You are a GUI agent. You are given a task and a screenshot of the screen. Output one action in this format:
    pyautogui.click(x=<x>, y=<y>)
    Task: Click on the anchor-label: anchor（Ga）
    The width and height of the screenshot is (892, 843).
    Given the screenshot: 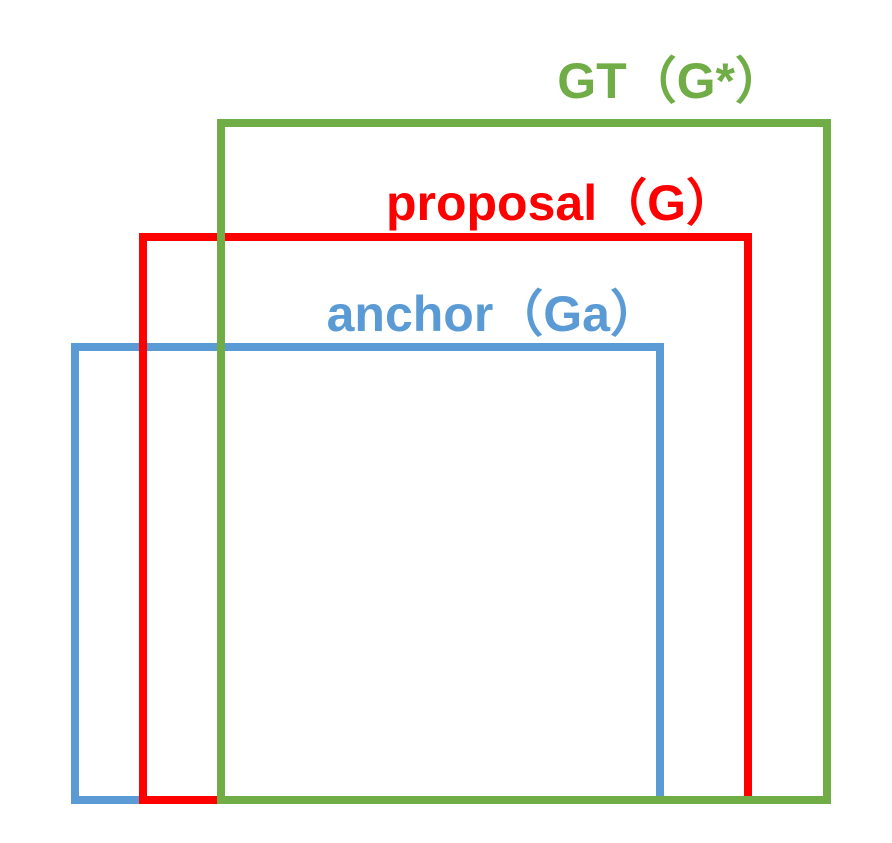 What is the action you would take?
    pyautogui.click(x=493, y=314)
    